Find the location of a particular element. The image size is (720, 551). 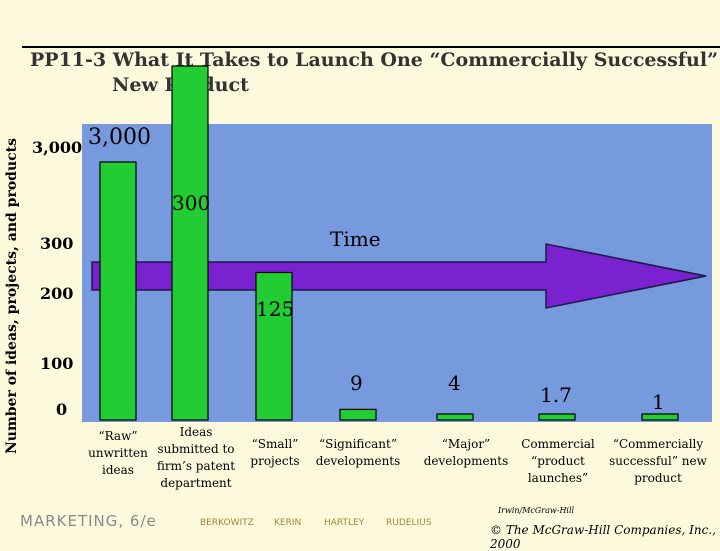

bar-value-label-7: 1 is located at coordinates (658, 402).